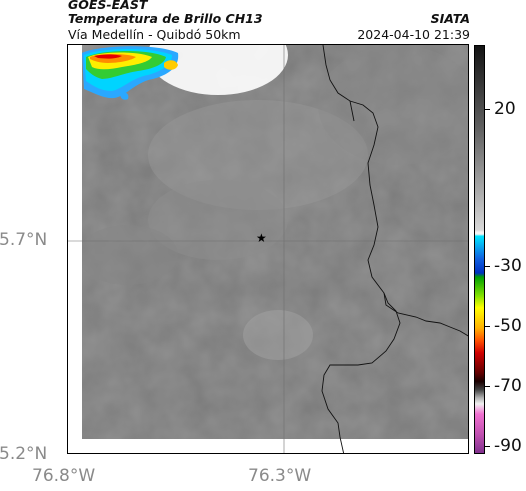 This screenshot has width=526, height=491. What do you see at coordinates (154, 34) in the screenshot?
I see `region-title: Vía Medellín - Quibdó 50km` at bounding box center [154, 34].